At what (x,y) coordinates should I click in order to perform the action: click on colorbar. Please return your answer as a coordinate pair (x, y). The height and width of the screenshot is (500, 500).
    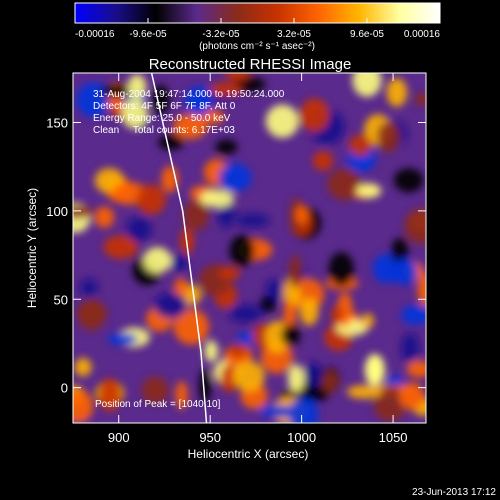
    Looking at the image, I should click on (257, 13).